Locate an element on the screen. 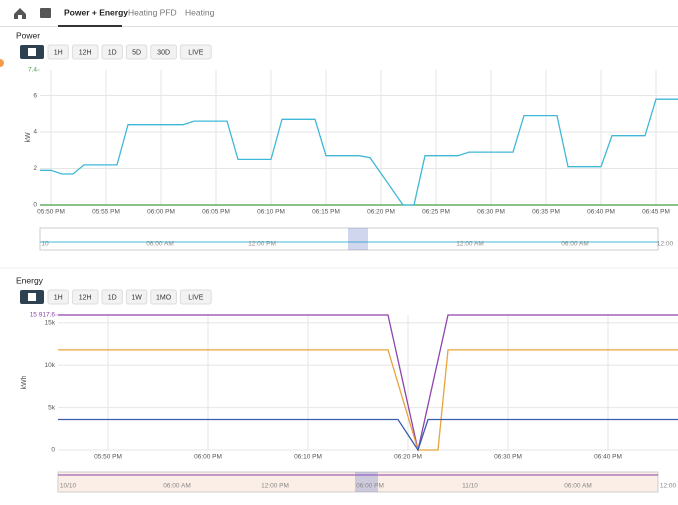  y-tick-label: 10k is located at coordinates (50, 365).